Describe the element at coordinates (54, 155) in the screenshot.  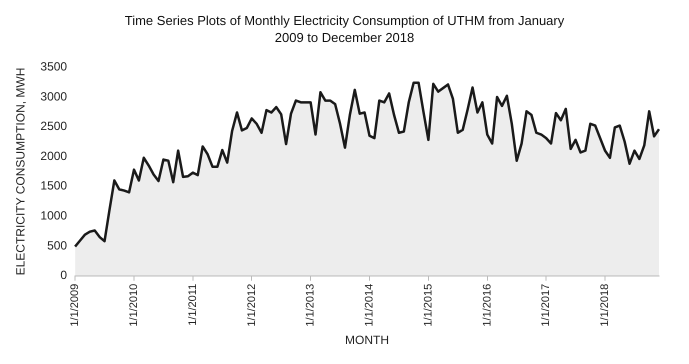
I see `y-tick-label: 2000` at that location.